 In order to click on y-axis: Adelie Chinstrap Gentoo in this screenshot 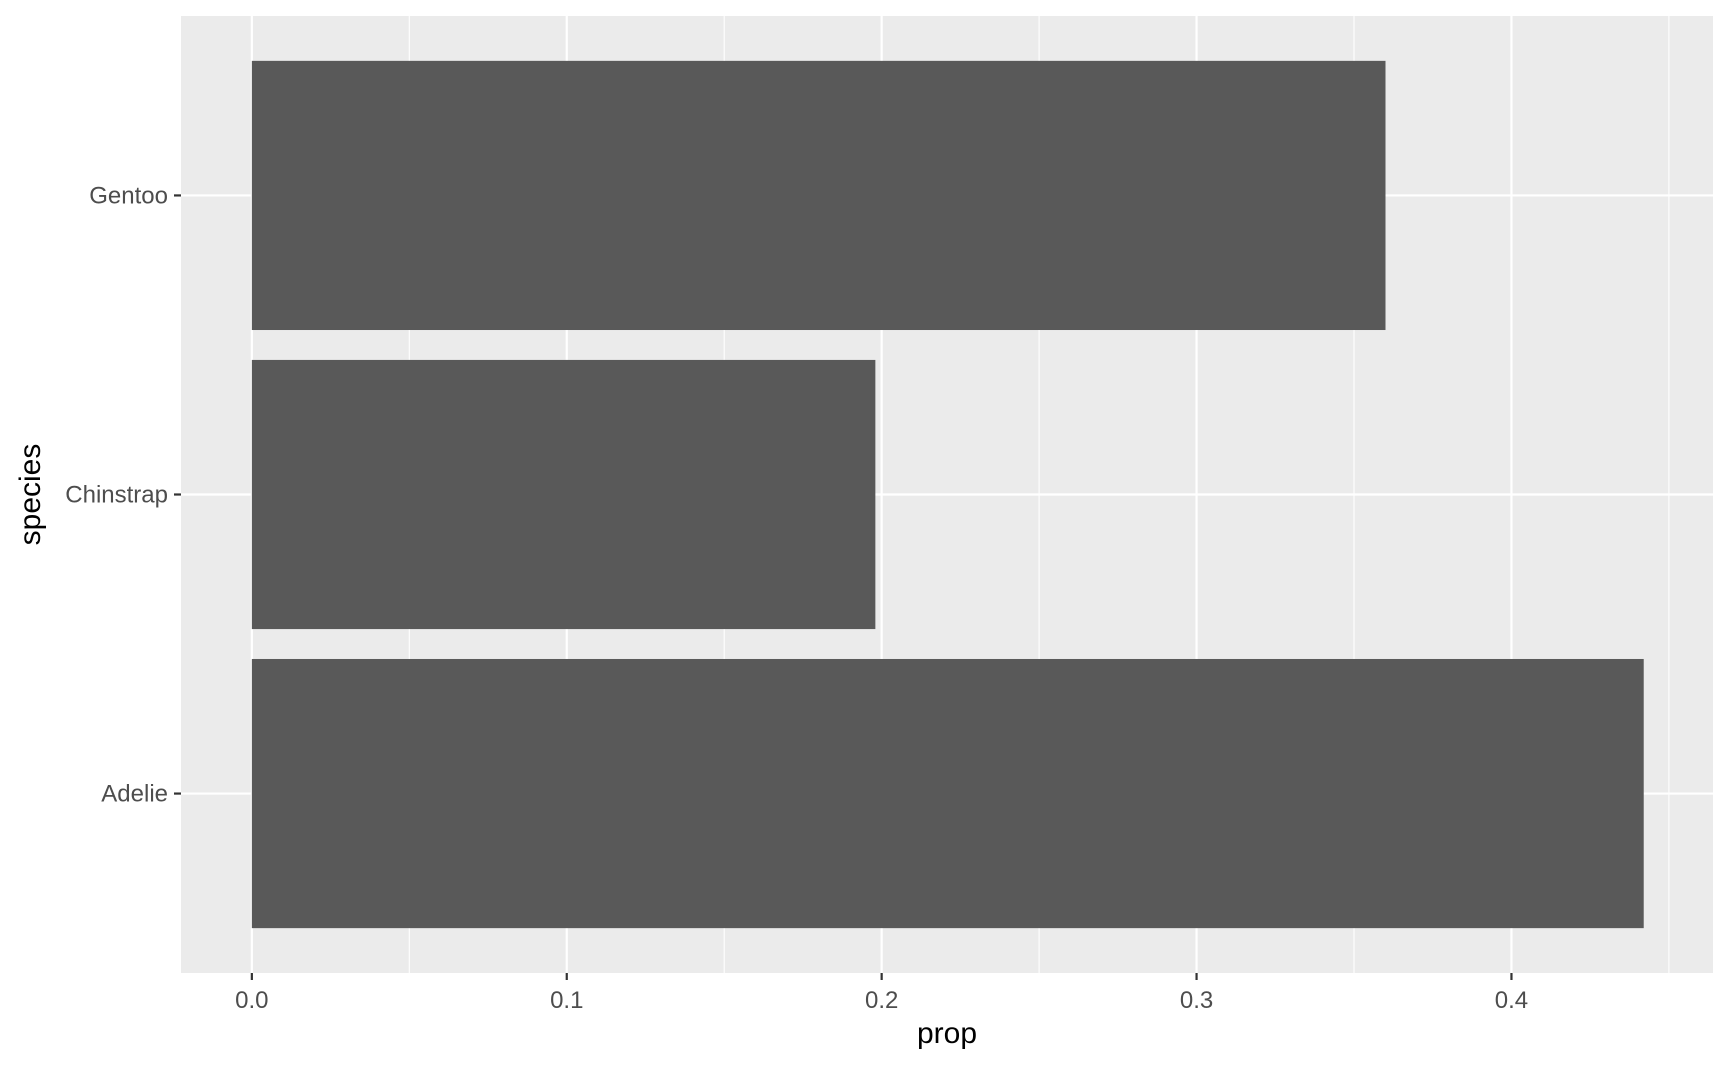, I will do `click(123, 495)`.